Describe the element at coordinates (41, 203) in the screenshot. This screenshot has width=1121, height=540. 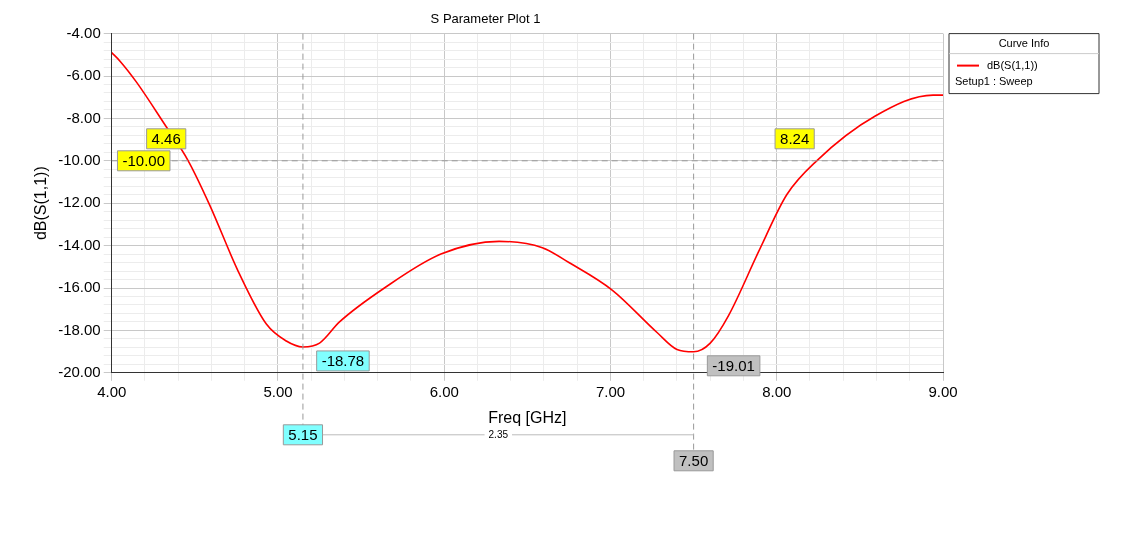
I see `y-axis-title: dB(S(1,1))` at that location.